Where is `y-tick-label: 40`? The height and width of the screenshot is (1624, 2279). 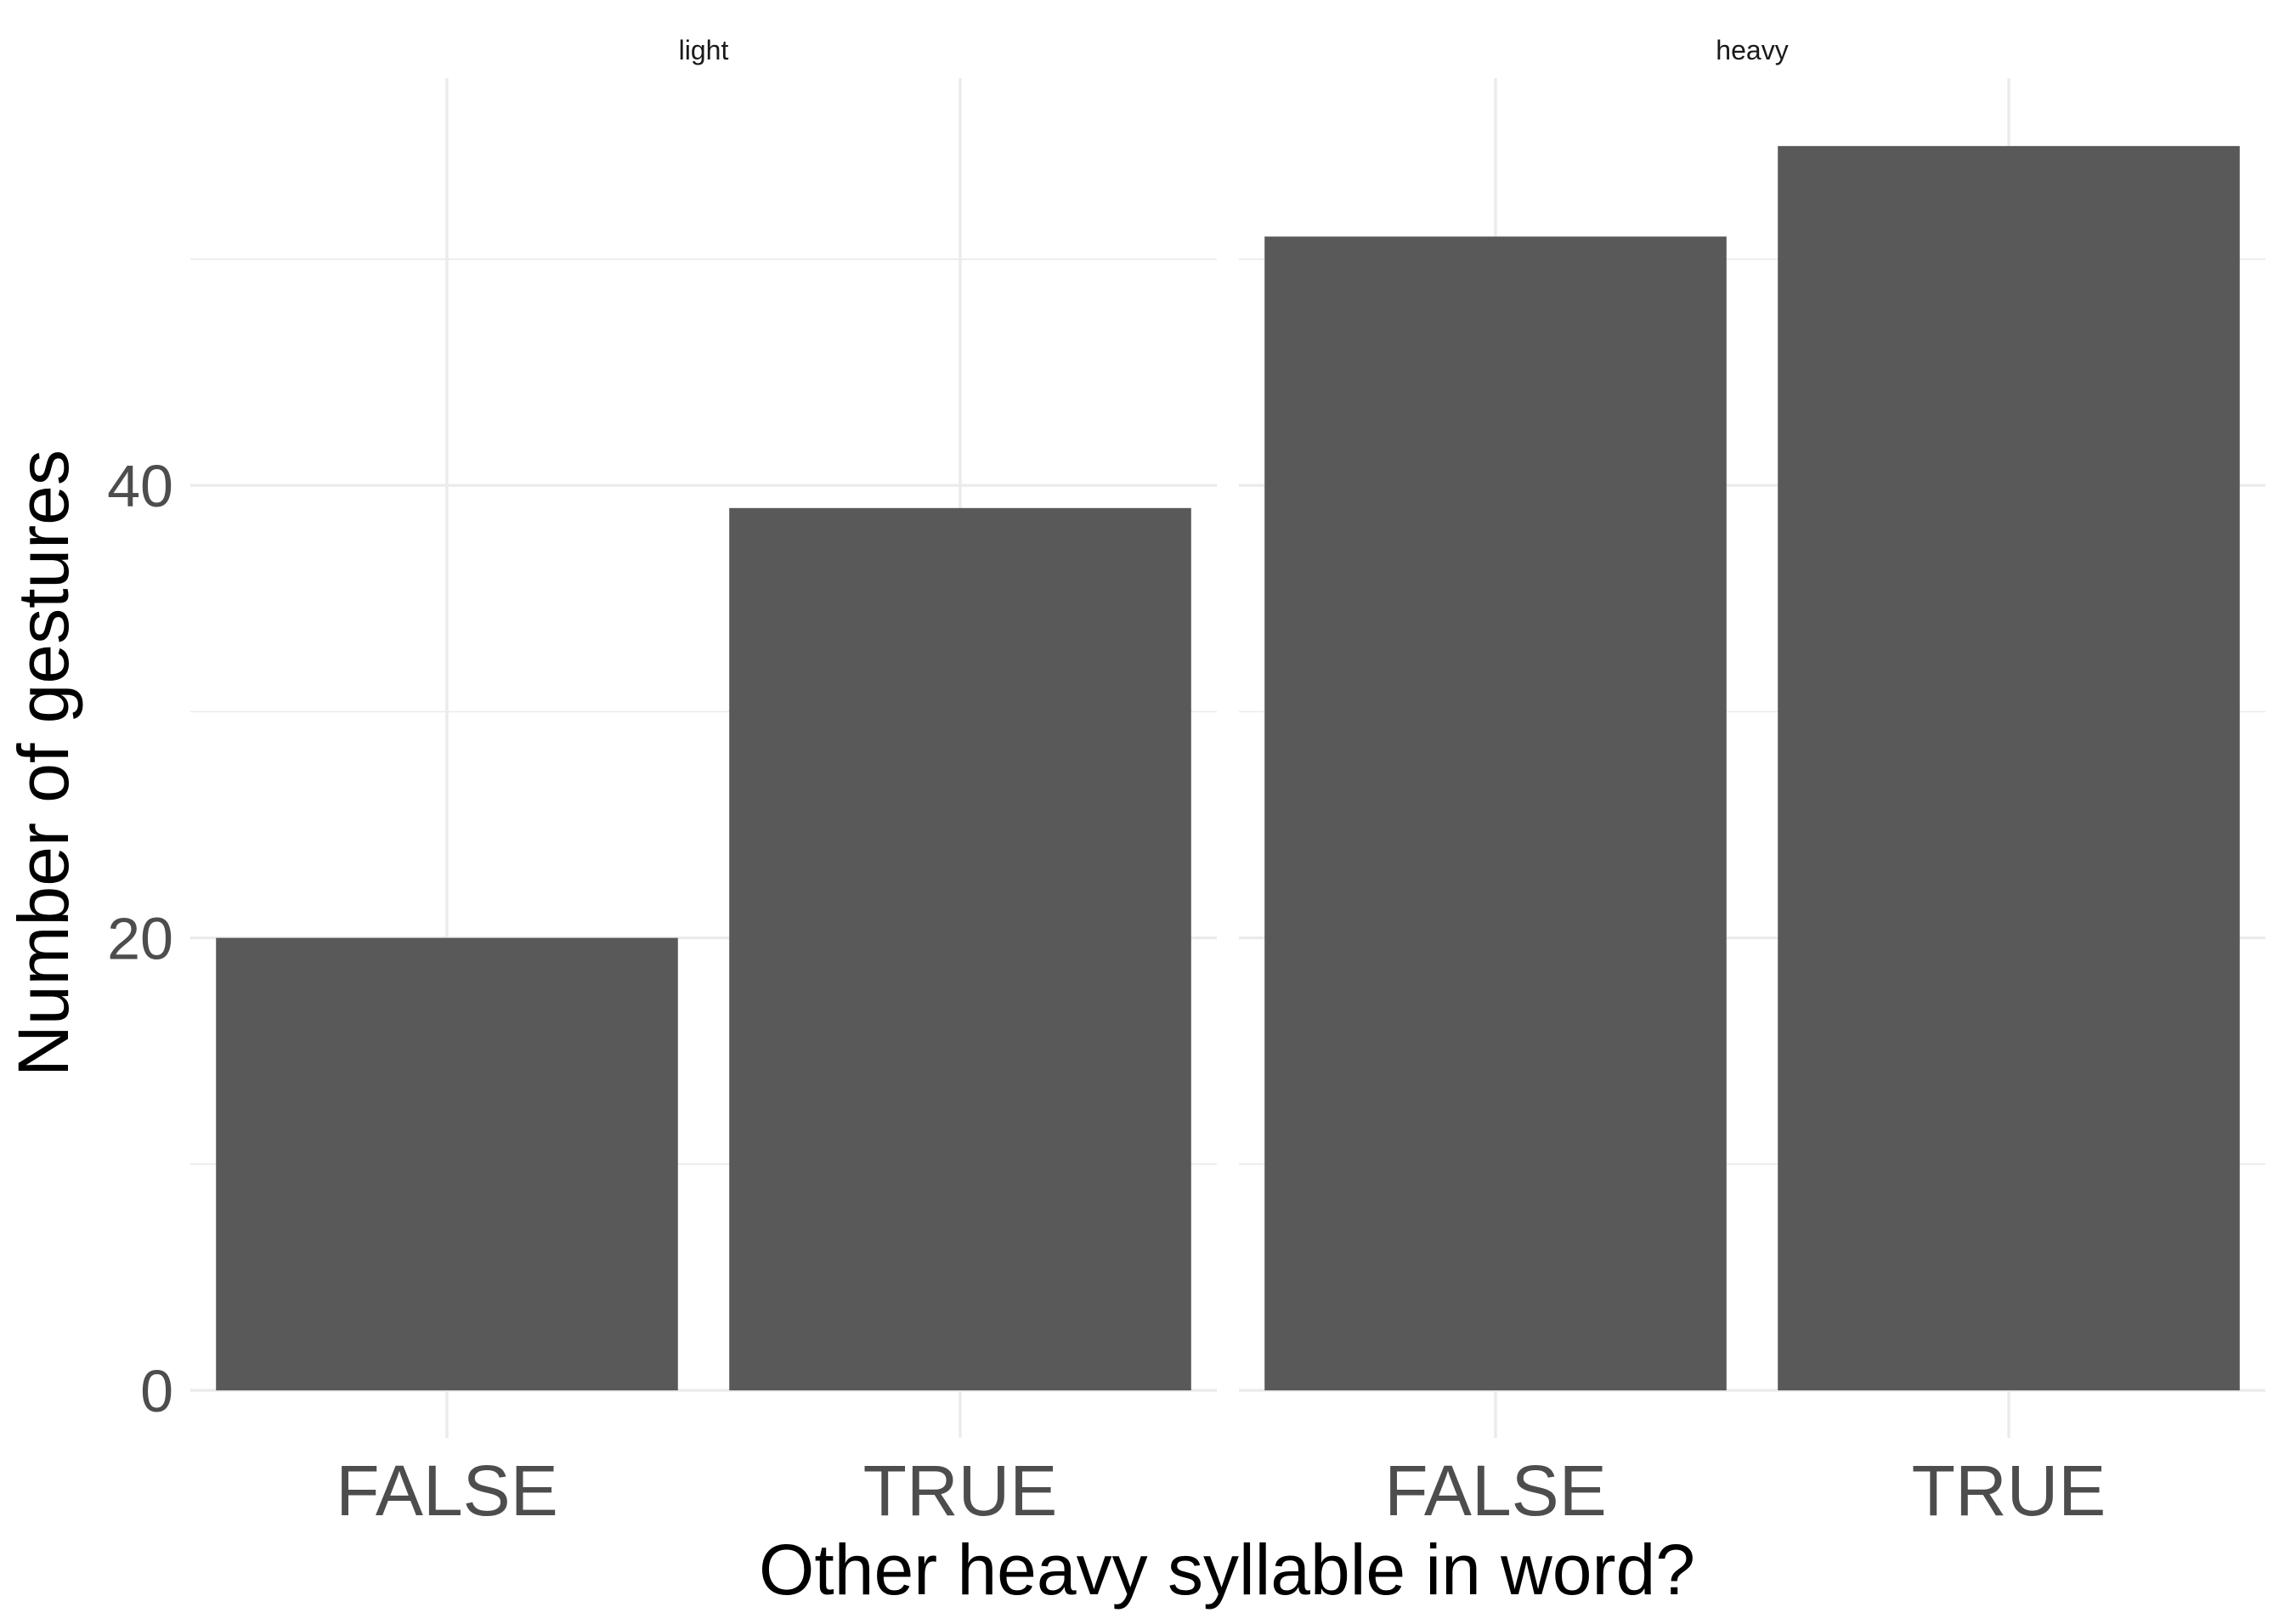
y-tick-label: 40 is located at coordinates (140, 486).